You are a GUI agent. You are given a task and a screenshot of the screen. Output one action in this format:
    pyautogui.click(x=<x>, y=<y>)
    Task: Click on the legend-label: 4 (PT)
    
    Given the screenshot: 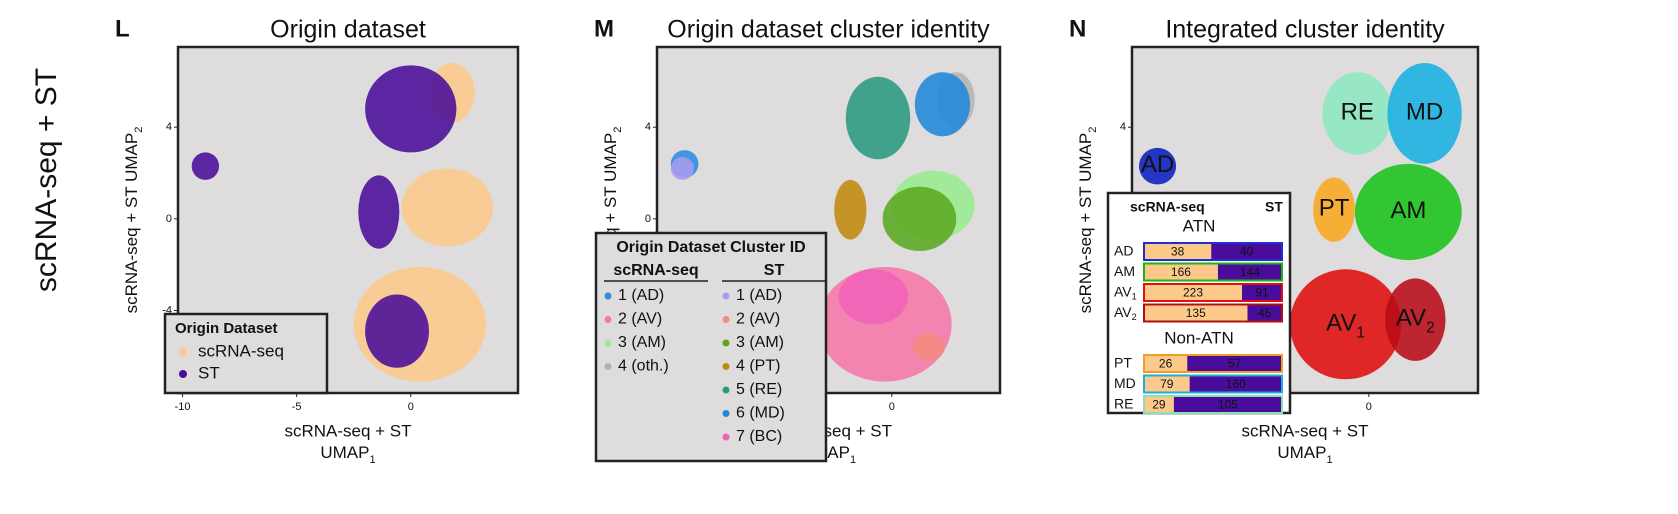 What is the action you would take?
    pyautogui.click(x=758, y=366)
    